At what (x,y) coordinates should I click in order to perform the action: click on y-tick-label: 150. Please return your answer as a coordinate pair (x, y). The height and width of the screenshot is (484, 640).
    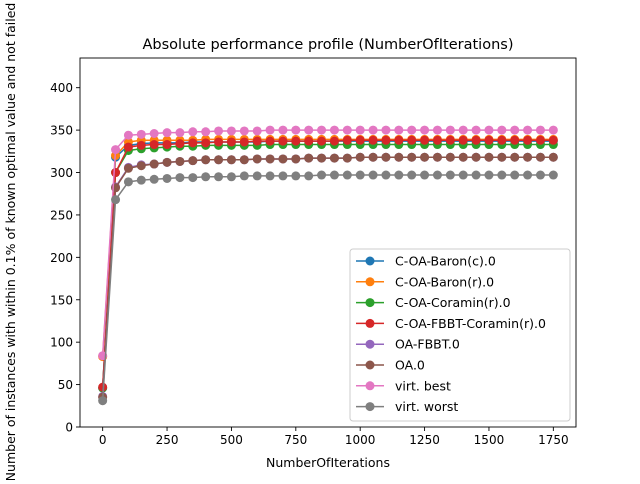
    Looking at the image, I should click on (61, 300).